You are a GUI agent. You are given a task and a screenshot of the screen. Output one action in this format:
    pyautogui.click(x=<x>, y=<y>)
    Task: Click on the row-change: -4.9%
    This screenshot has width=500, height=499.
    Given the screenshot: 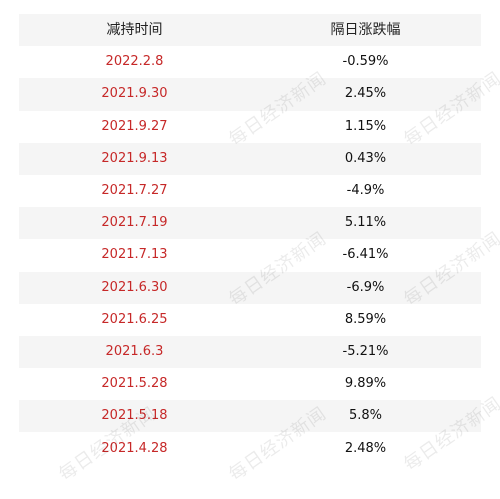 What is the action you would take?
    pyautogui.click(x=365, y=191)
    